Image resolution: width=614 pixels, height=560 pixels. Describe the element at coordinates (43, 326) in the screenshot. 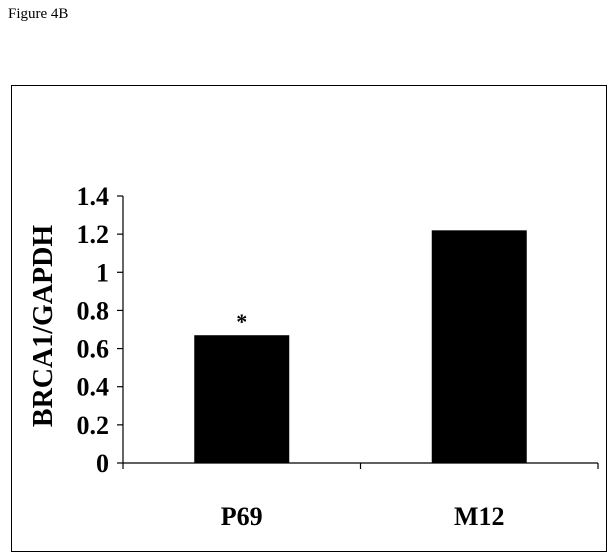

I see `y-axis-title: BRCA1/GAPDH` at that location.